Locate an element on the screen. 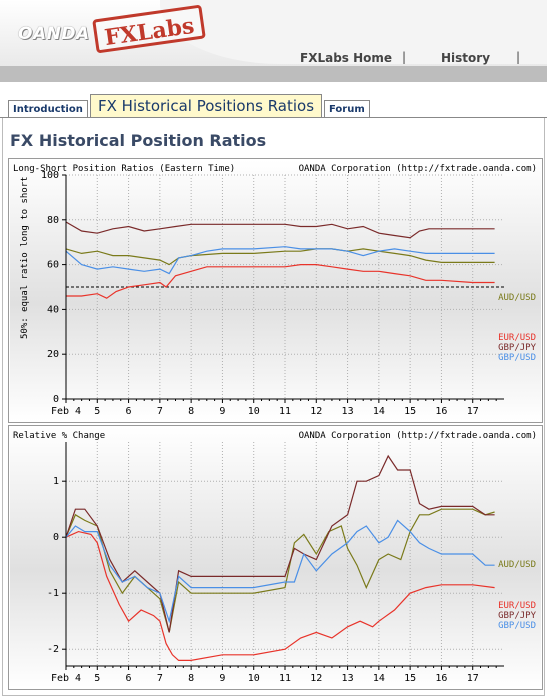 This screenshot has height=698, width=547. site-header is located at coordinates (273, 41).